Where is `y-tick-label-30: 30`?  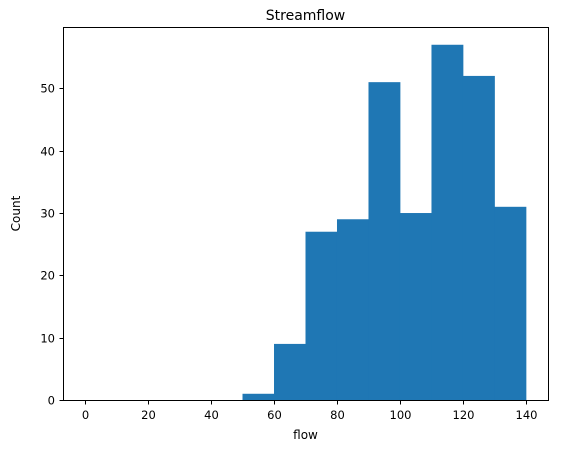
y-tick-label-30: 30 is located at coordinates (47, 214).